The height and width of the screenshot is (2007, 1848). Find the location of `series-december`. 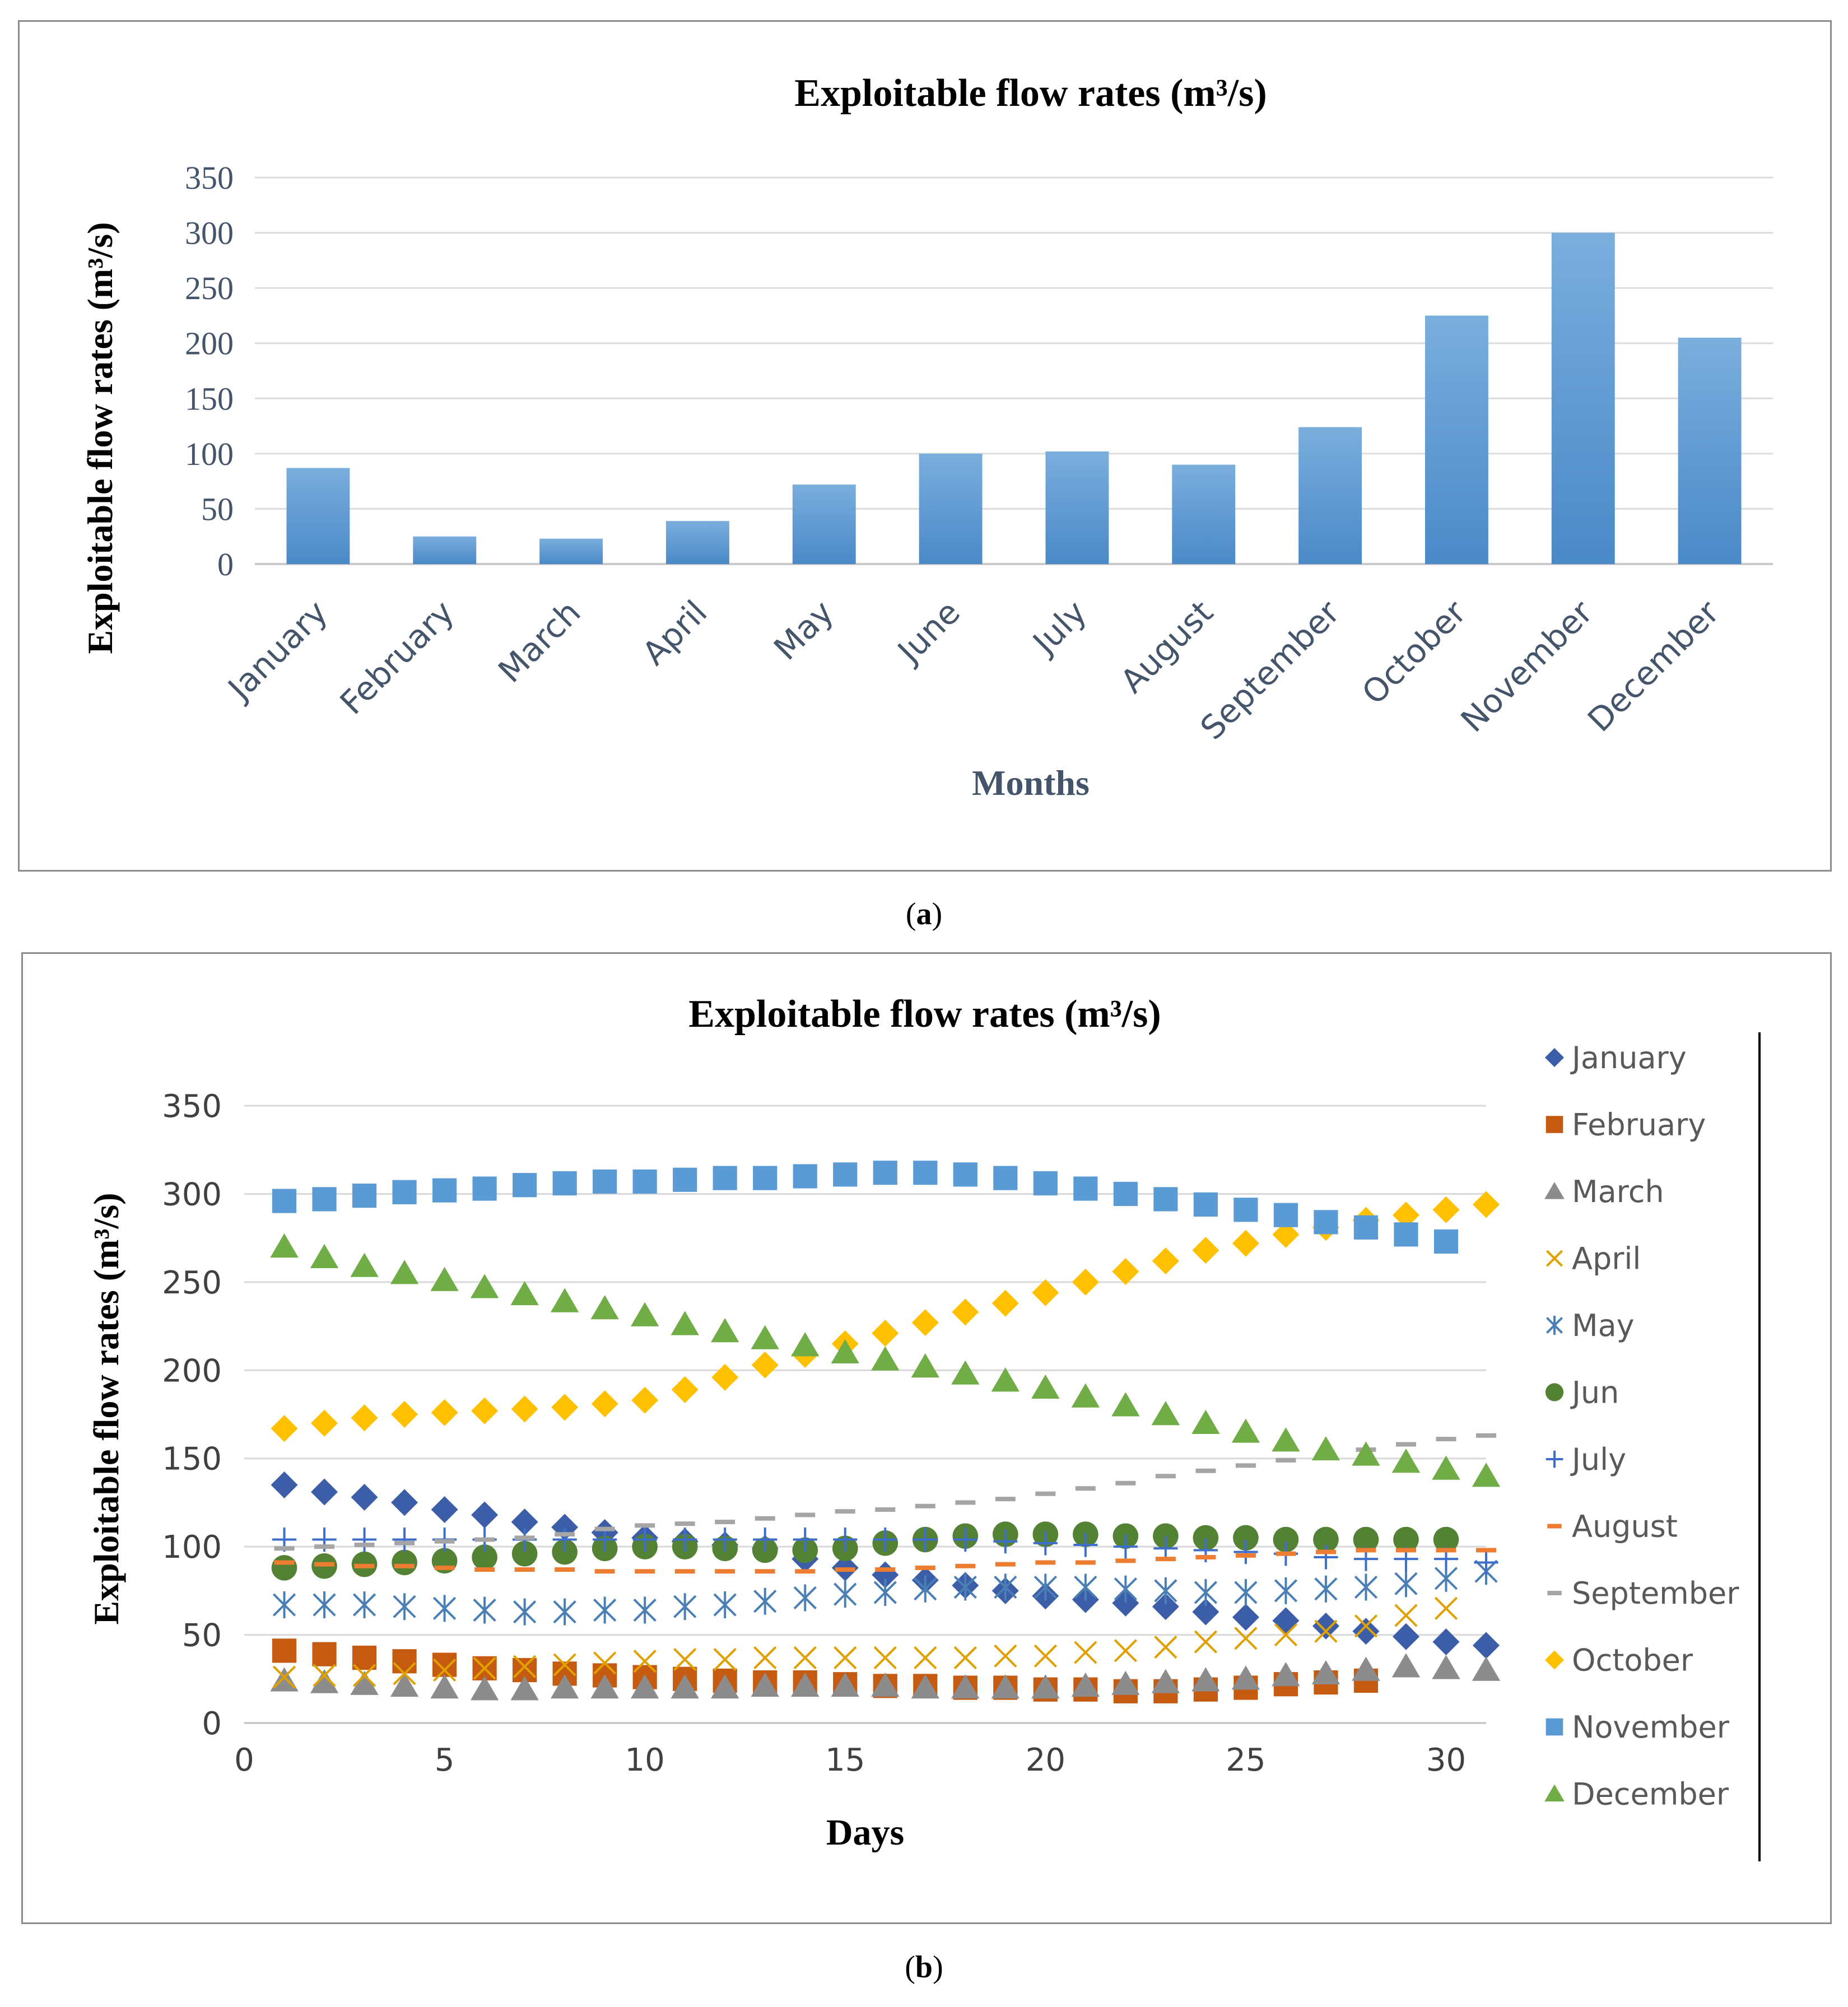

series-december is located at coordinates (885, 1360).